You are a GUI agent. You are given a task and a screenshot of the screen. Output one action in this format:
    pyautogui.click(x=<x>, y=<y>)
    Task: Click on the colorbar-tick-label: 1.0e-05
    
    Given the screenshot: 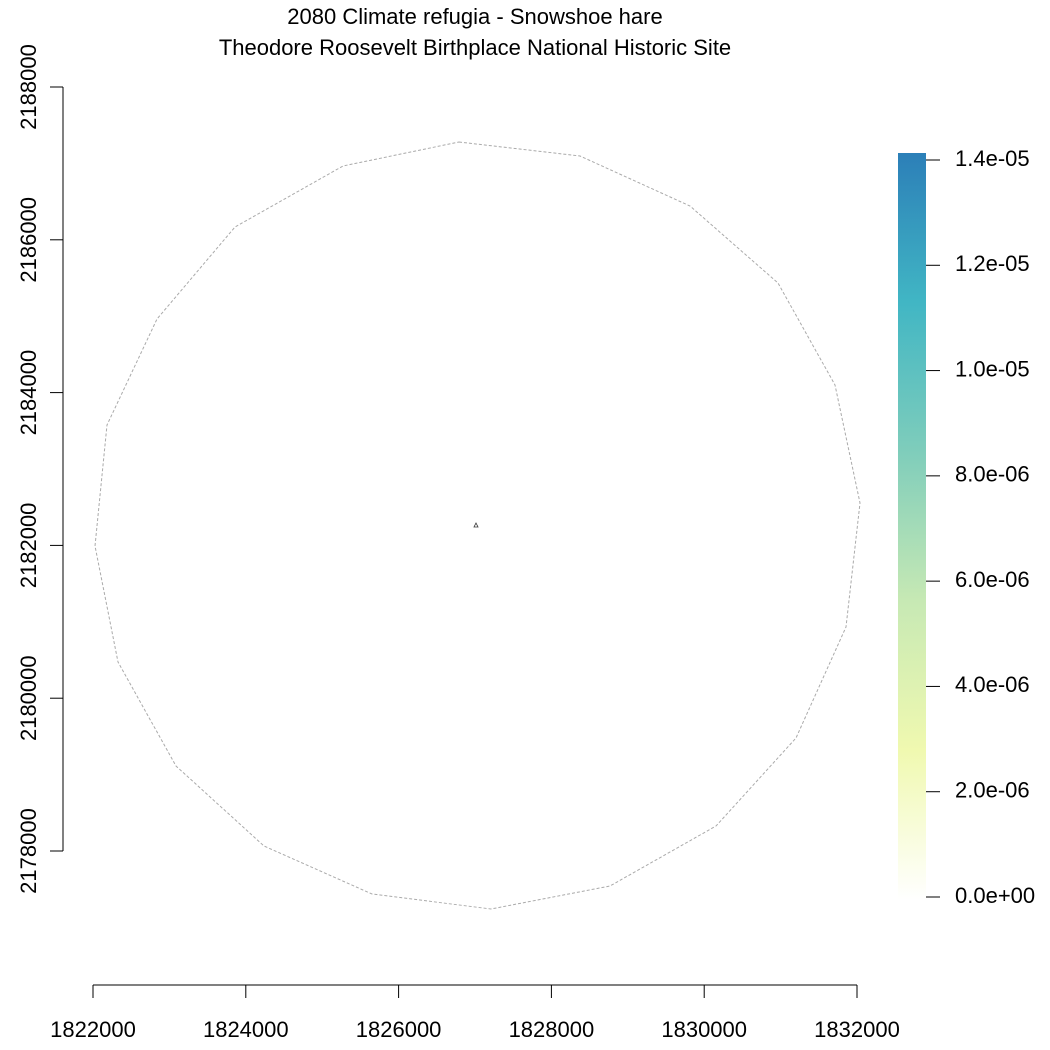 What is the action you would take?
    pyautogui.click(x=992, y=368)
    